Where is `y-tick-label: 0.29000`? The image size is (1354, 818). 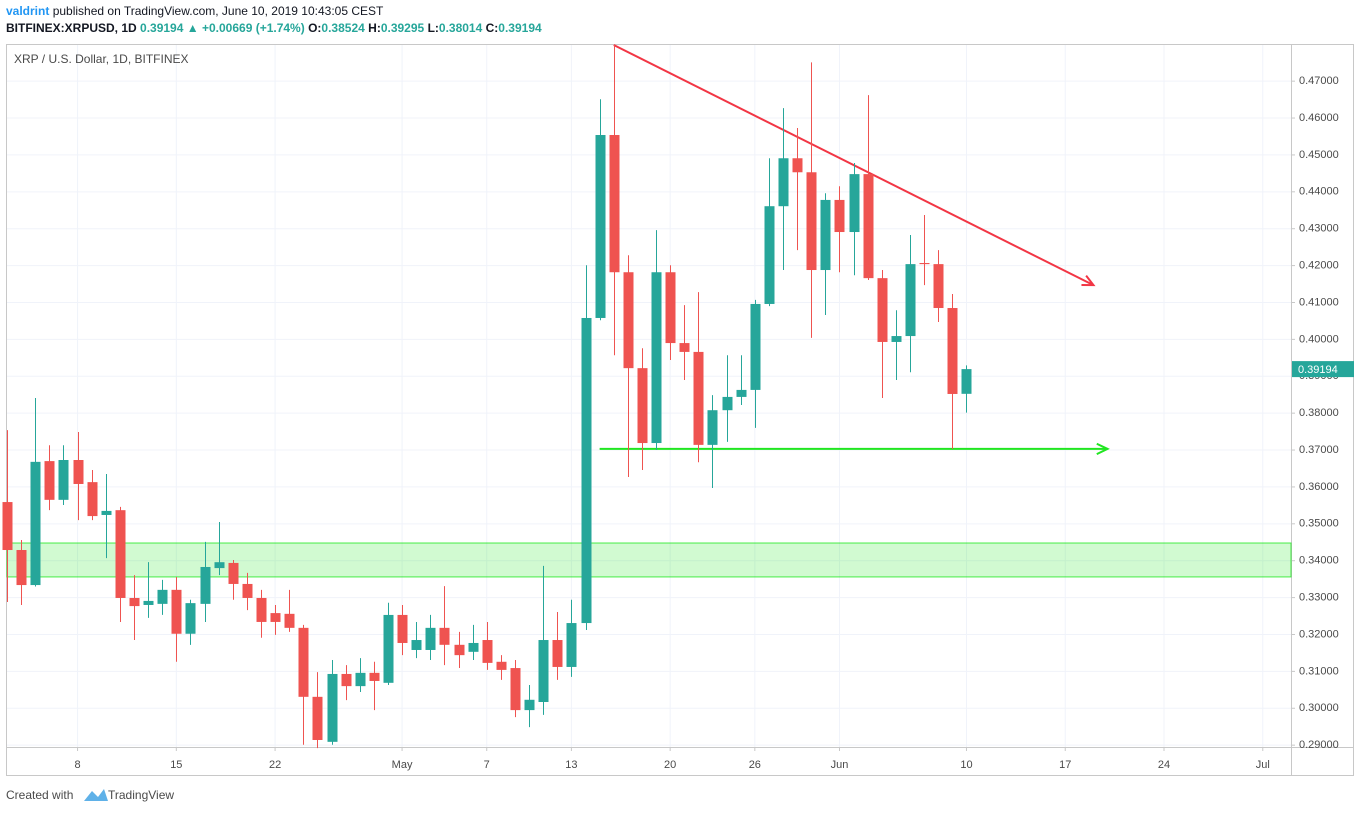
y-tick-label: 0.29000 is located at coordinates (1319, 745).